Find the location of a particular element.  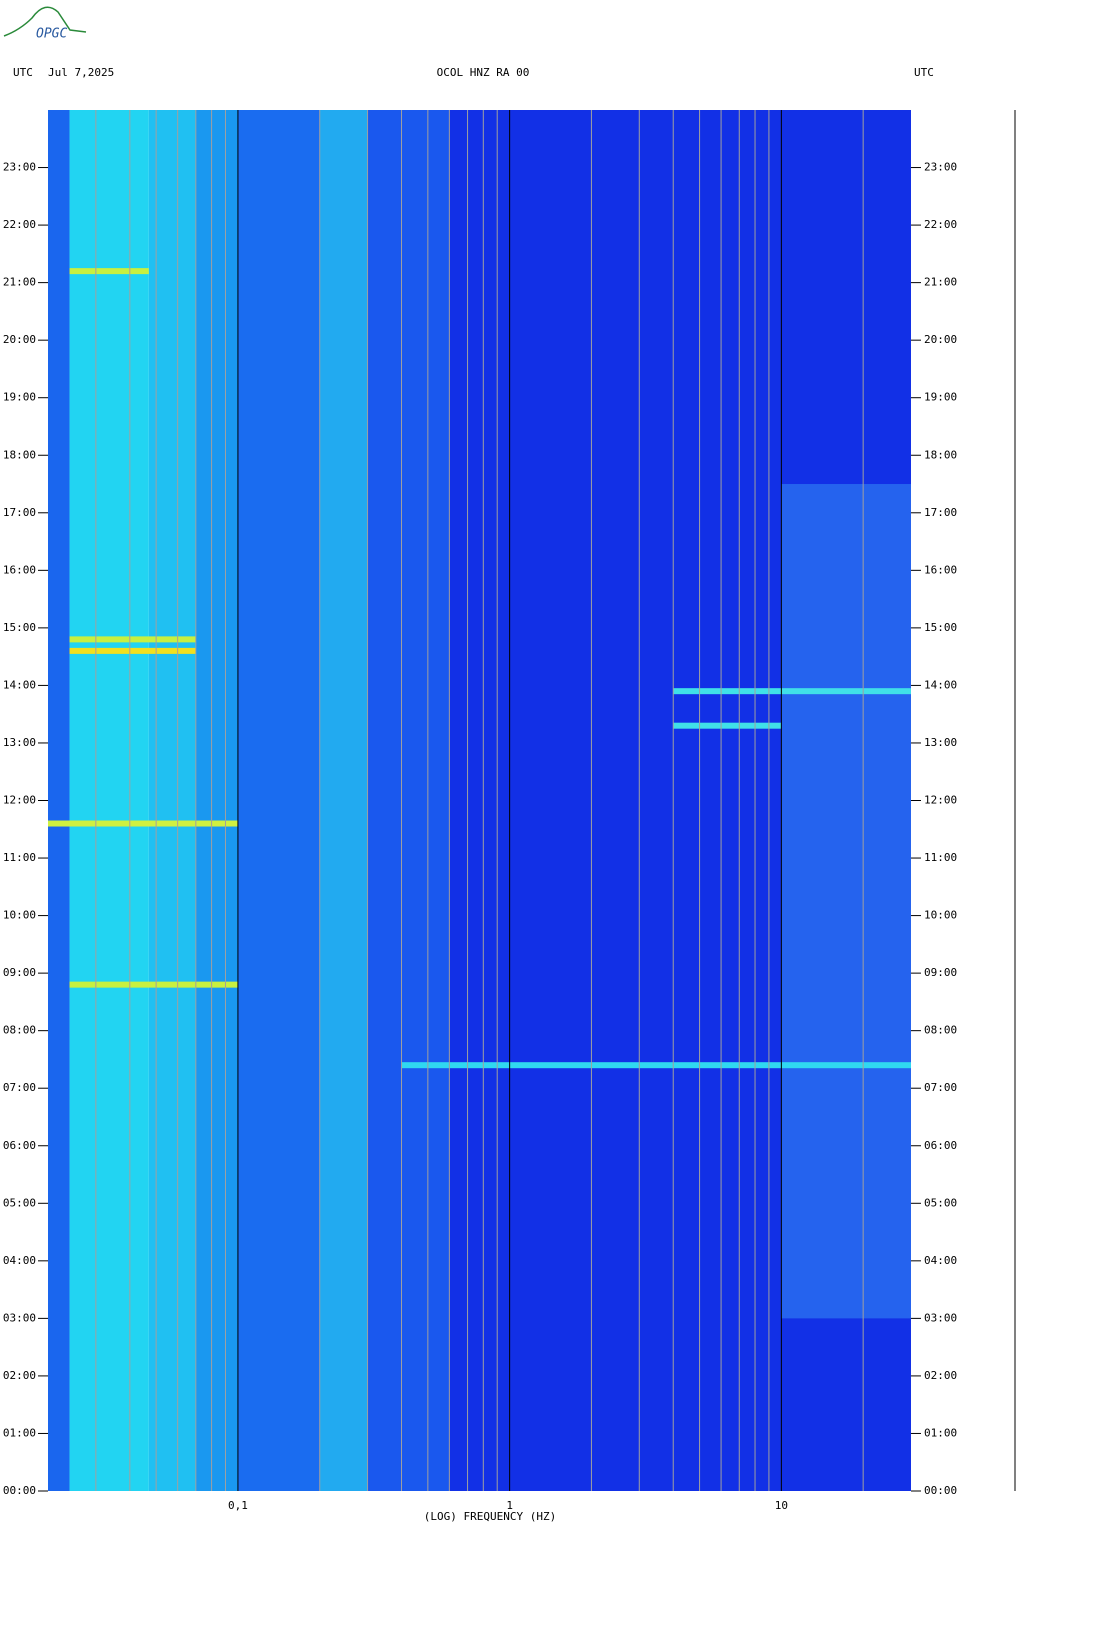

x-axis-label: (LOG) FREQUENCY (HZ) is located at coordinates (490, 1516).